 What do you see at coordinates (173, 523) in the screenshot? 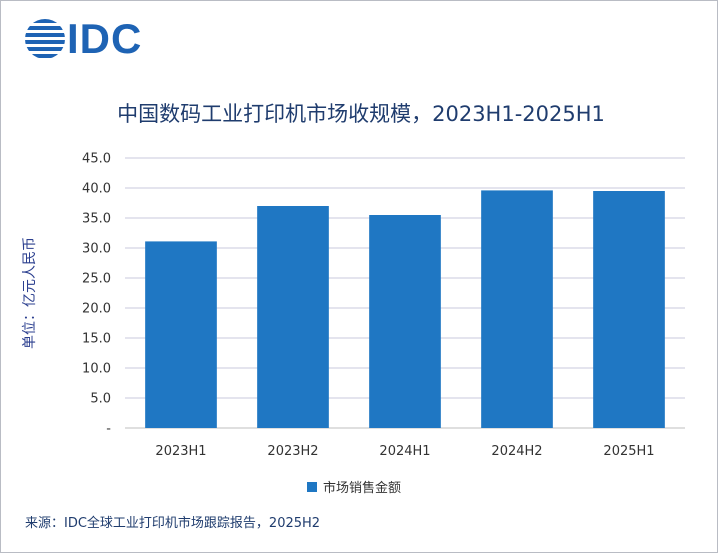
I see `source-note: 来源：IDC全球工业打印机市场跟踪报告，2025H2` at bounding box center [173, 523].